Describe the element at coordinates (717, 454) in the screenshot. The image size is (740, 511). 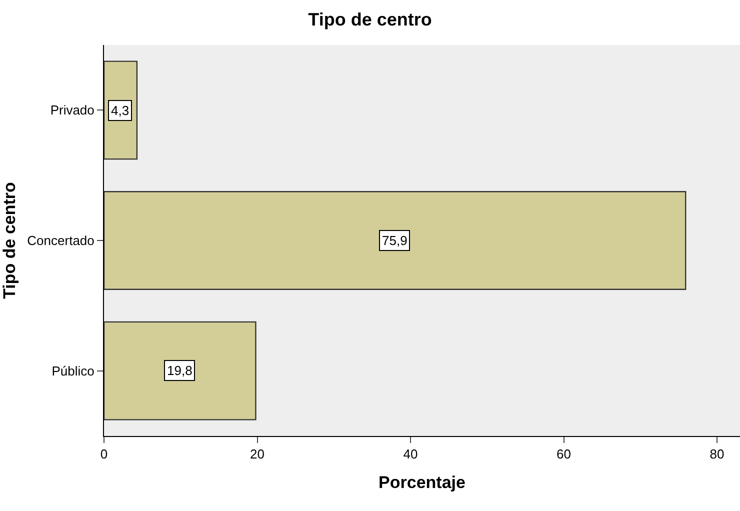
I see `x-tick-label: 80` at that location.